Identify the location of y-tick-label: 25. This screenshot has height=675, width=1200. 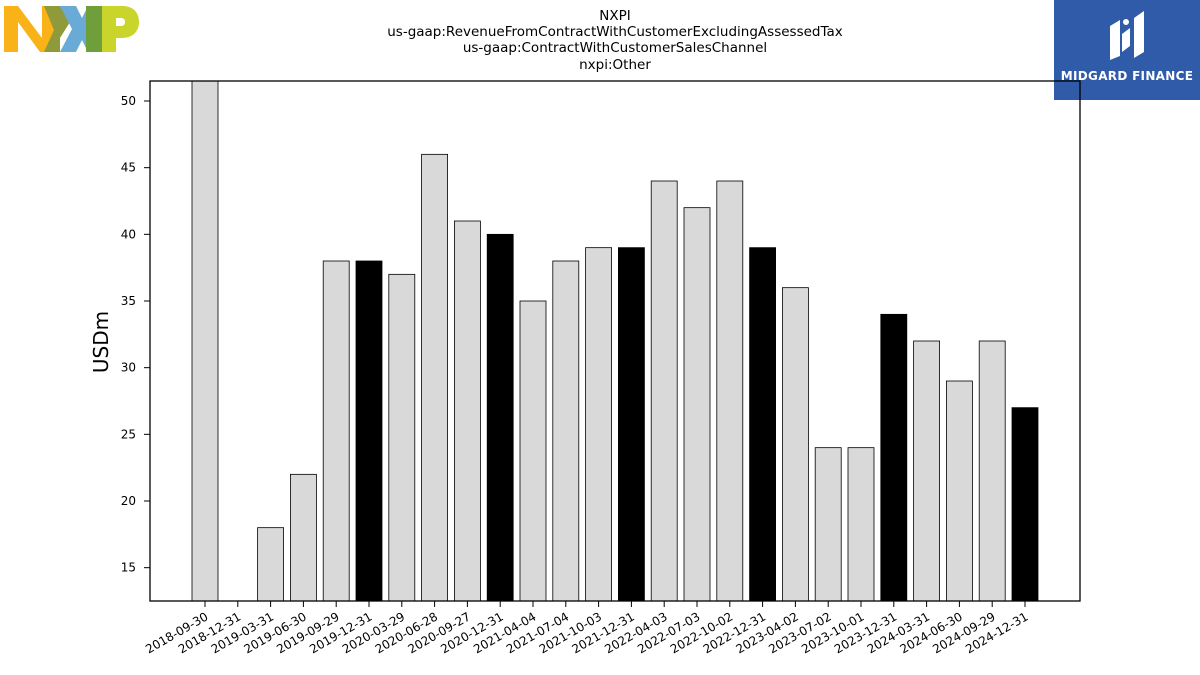
(128, 434).